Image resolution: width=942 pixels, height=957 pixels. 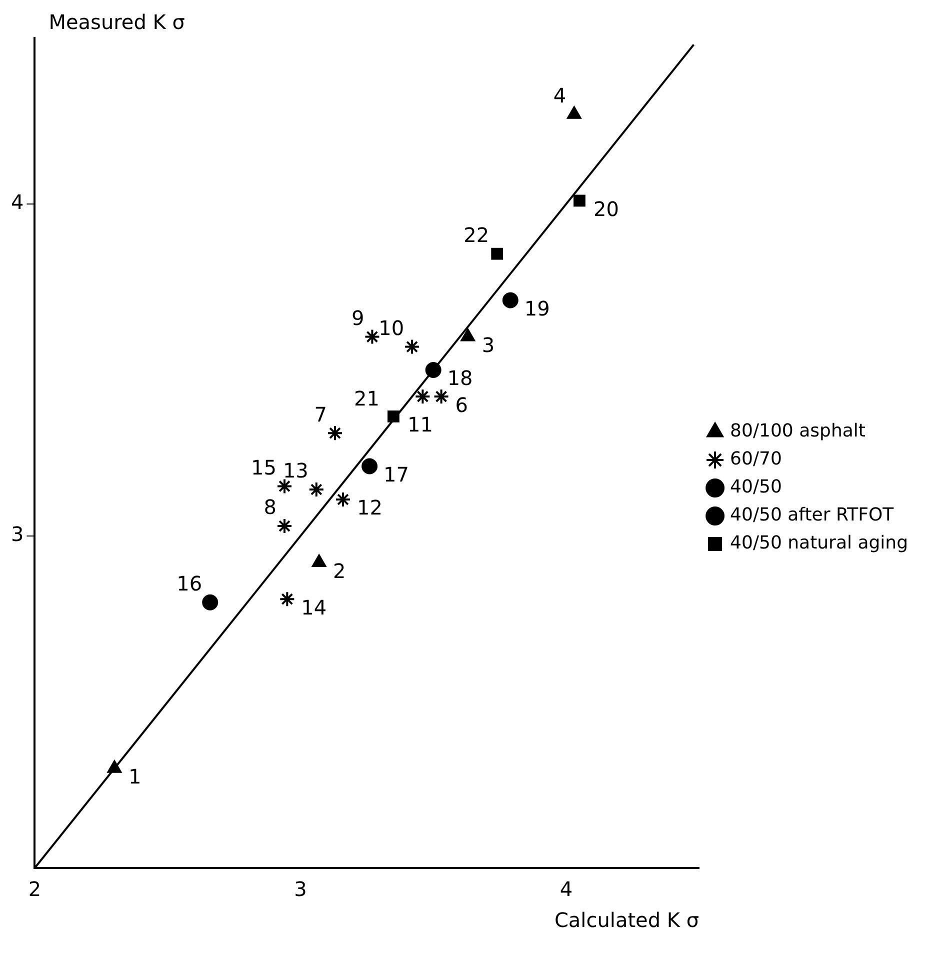 I want to click on annotation: 1, so click(x=135, y=776).